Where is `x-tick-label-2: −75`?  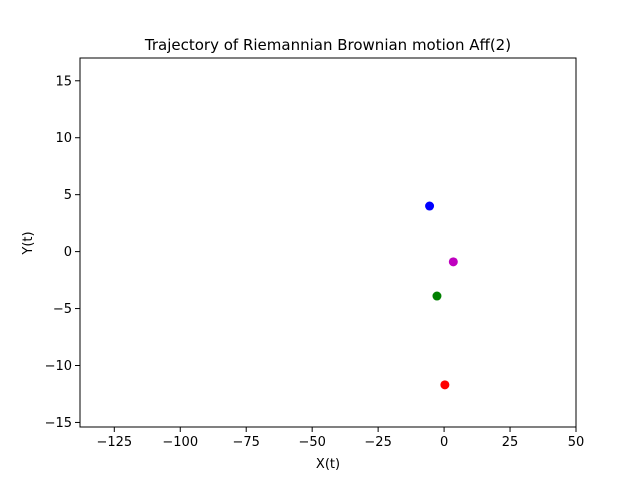 x-tick-label-2: −75 is located at coordinates (245, 442).